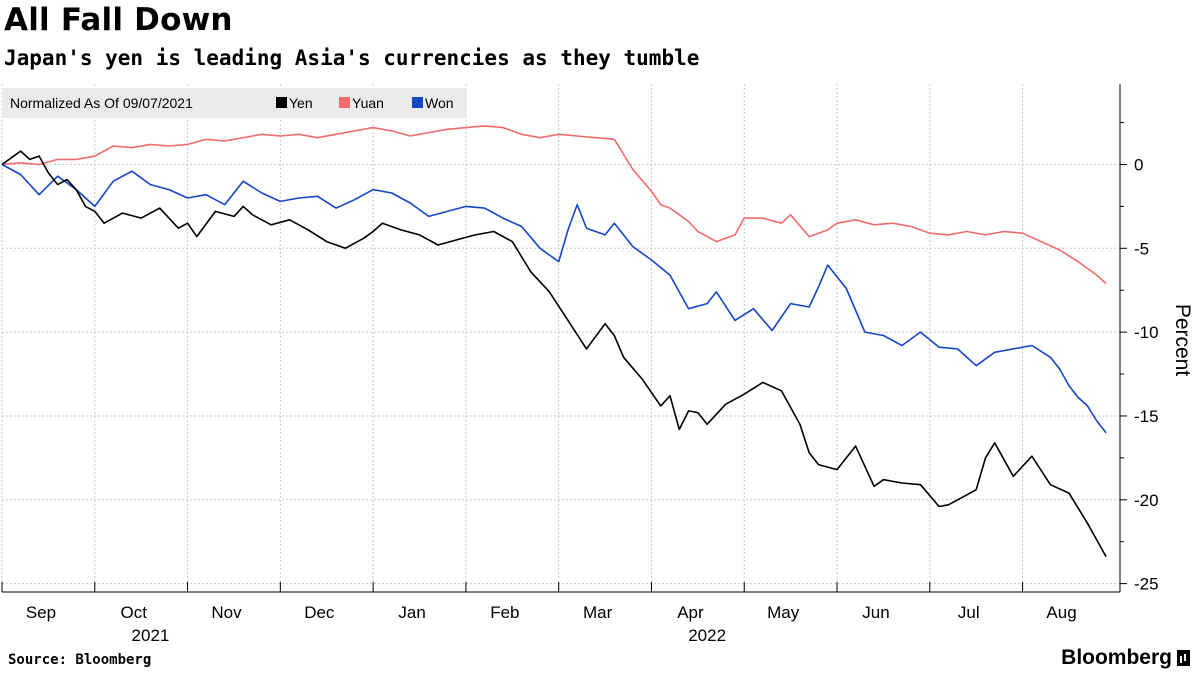  Describe the element at coordinates (1141, 248) in the screenshot. I see `y-tick-label: -5` at that location.